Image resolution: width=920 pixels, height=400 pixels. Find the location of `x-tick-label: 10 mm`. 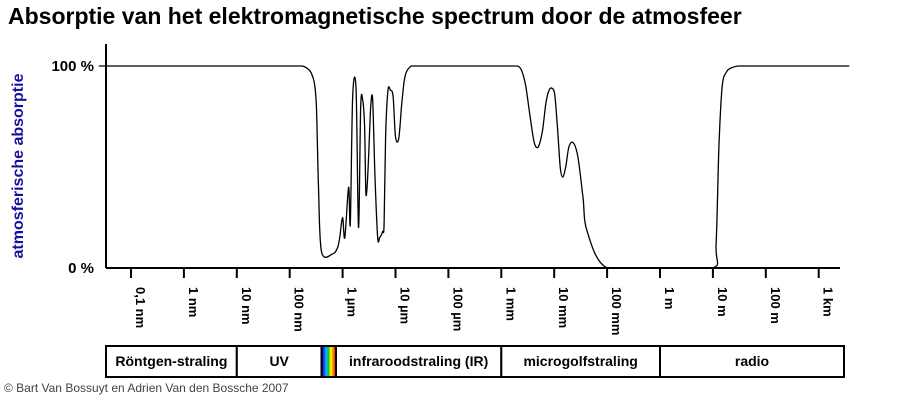

x-tick-label: 10 mm is located at coordinates (563, 307).